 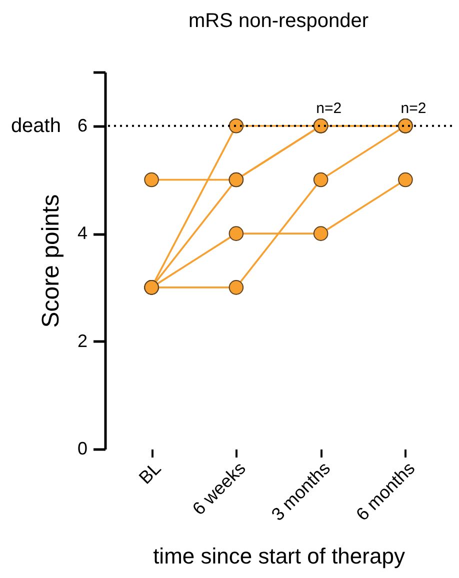 What do you see at coordinates (150, 473) in the screenshot?
I see `x-tick-label: BL` at bounding box center [150, 473].